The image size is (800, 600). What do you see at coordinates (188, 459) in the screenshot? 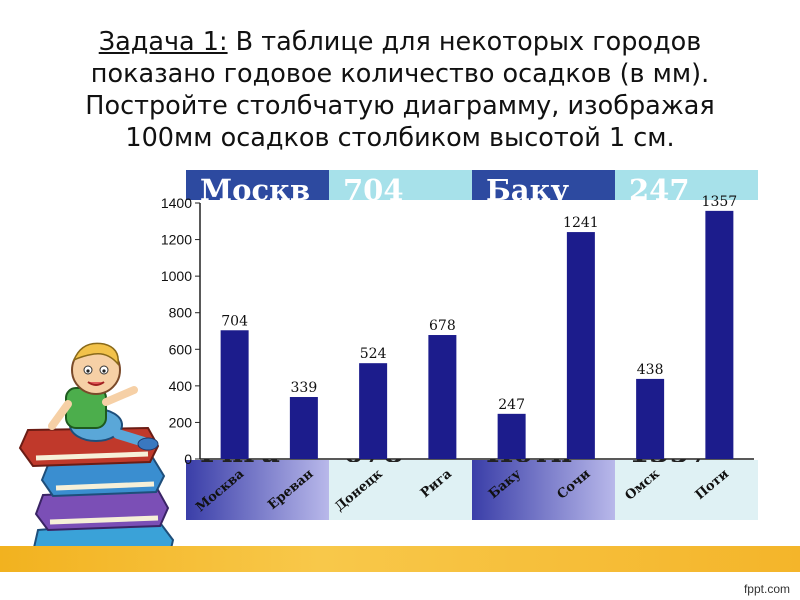
I see `y-tick-label: 0` at bounding box center [188, 459].